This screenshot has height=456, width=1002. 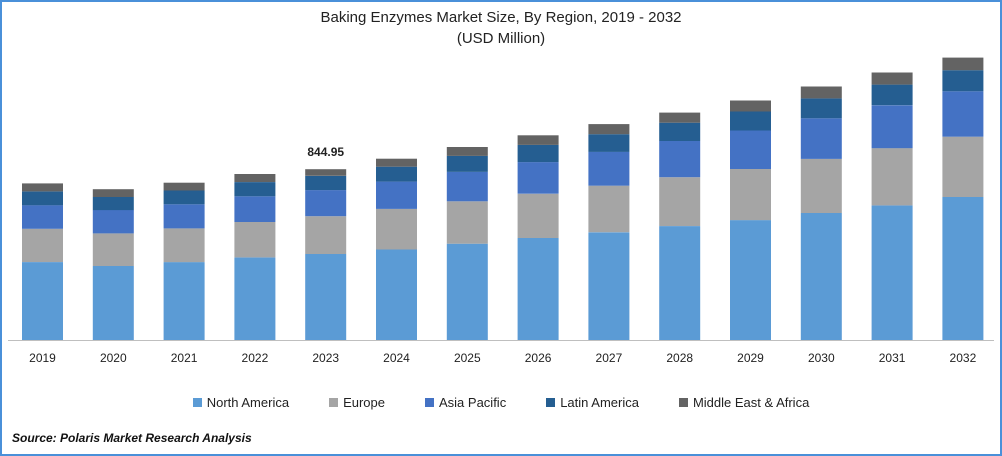 I want to click on x-tick-label: 2021, so click(x=184, y=358).